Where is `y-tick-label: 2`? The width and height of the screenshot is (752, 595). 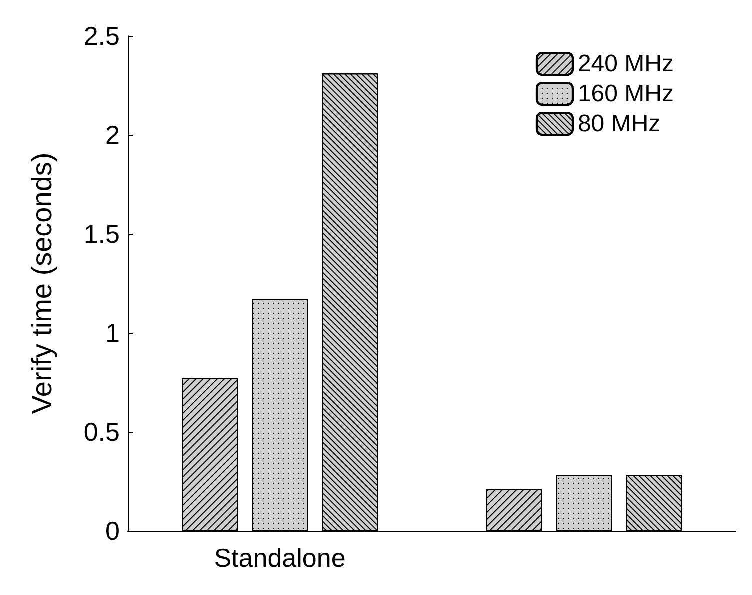 y-tick-label: 2 is located at coordinates (113, 135).